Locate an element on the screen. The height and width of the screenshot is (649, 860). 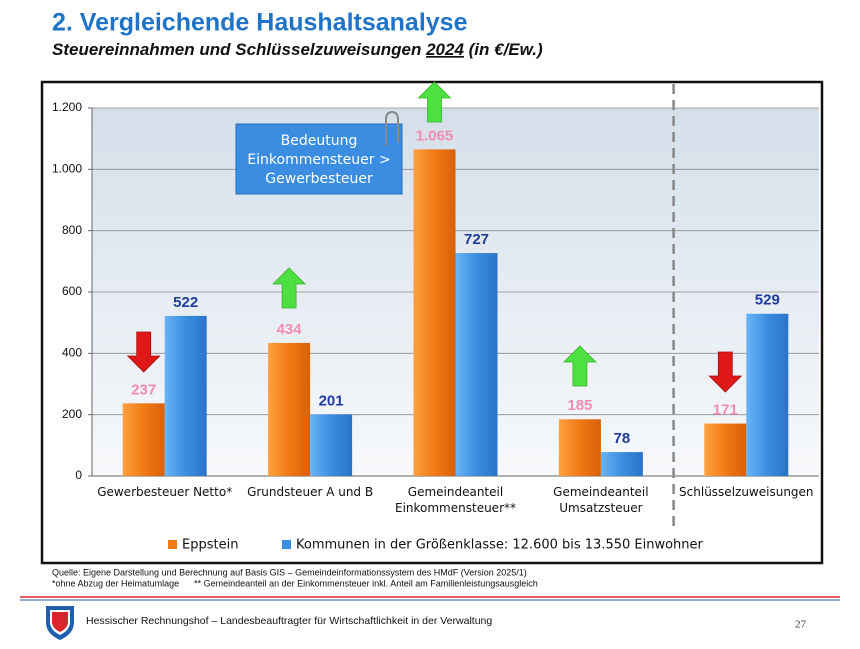
y-tick-label: 0 is located at coordinates (78, 475).